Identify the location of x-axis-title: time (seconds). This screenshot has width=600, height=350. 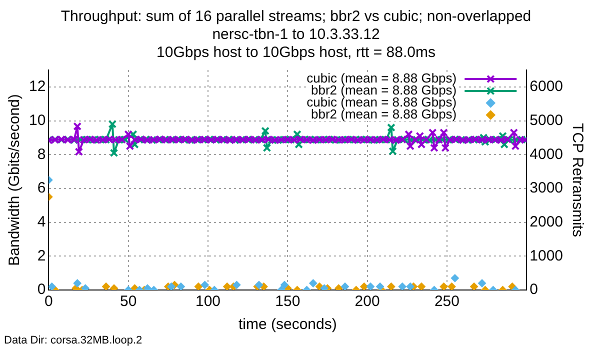
(287, 325).